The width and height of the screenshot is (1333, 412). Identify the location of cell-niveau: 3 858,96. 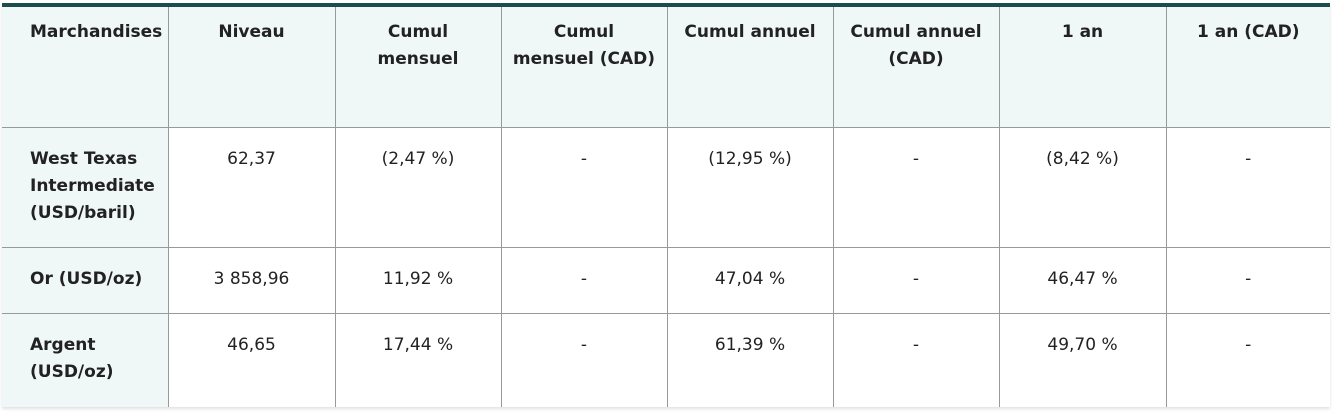
(251, 280).